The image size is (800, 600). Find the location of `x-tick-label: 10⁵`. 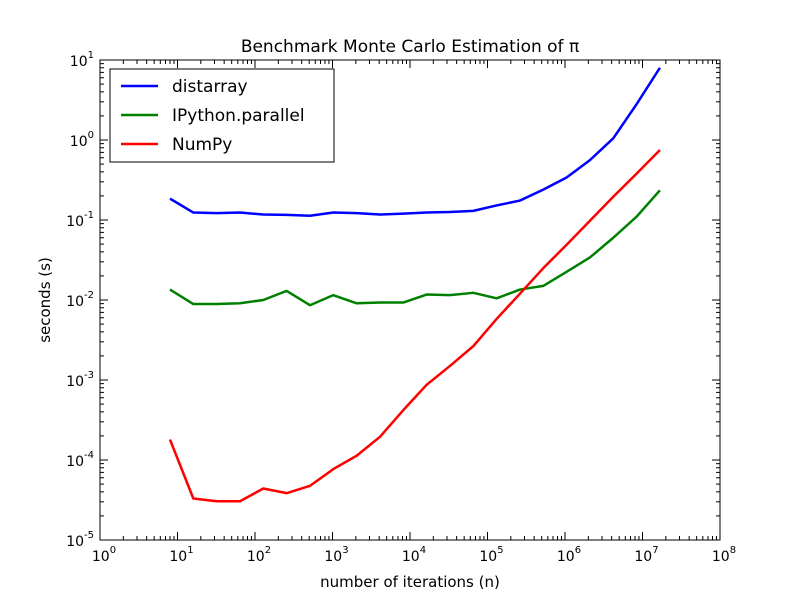

x-tick-label: 10⁵ is located at coordinates (491, 555).